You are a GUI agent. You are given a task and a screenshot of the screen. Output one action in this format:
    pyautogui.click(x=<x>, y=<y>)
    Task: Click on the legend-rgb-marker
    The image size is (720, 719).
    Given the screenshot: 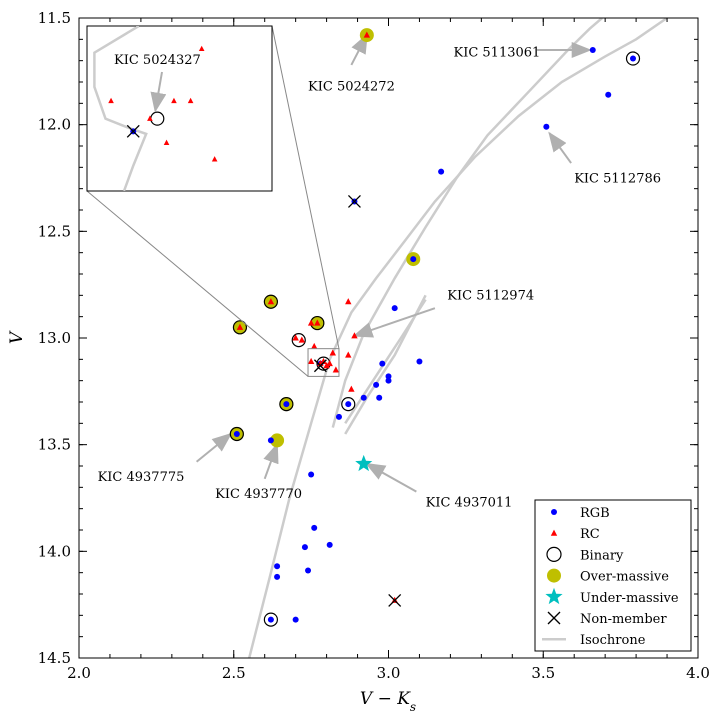 What is the action you would take?
    pyautogui.click(x=554, y=512)
    